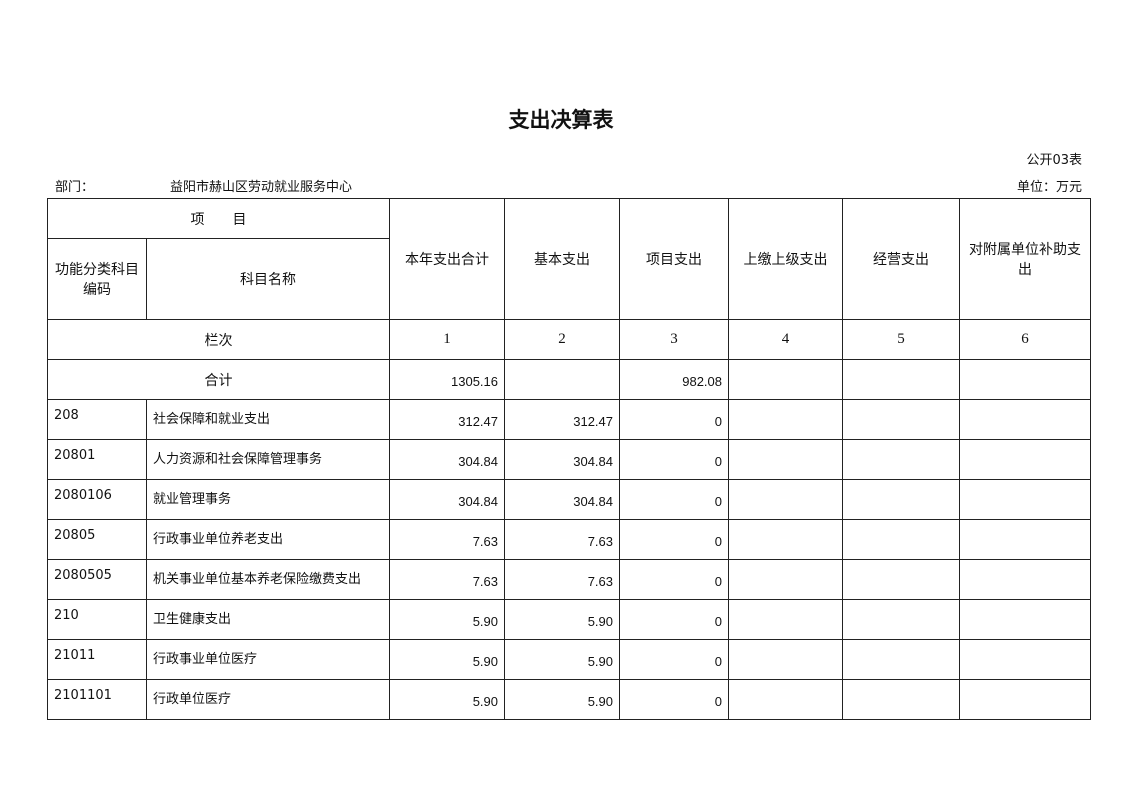 The image size is (1122, 794). I want to click on table-row: 20801 人力资源和社会保障管理事务 304.84 304.84 0, so click(569, 459).